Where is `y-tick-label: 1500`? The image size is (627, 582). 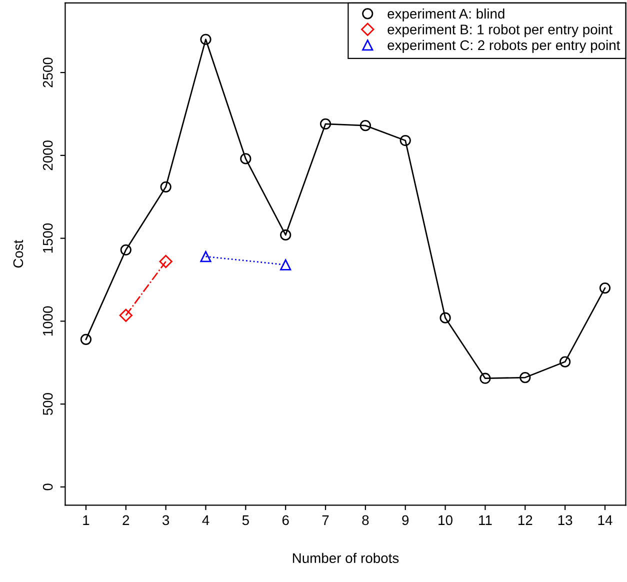
y-tick-label: 1500 is located at coordinates (47, 238).